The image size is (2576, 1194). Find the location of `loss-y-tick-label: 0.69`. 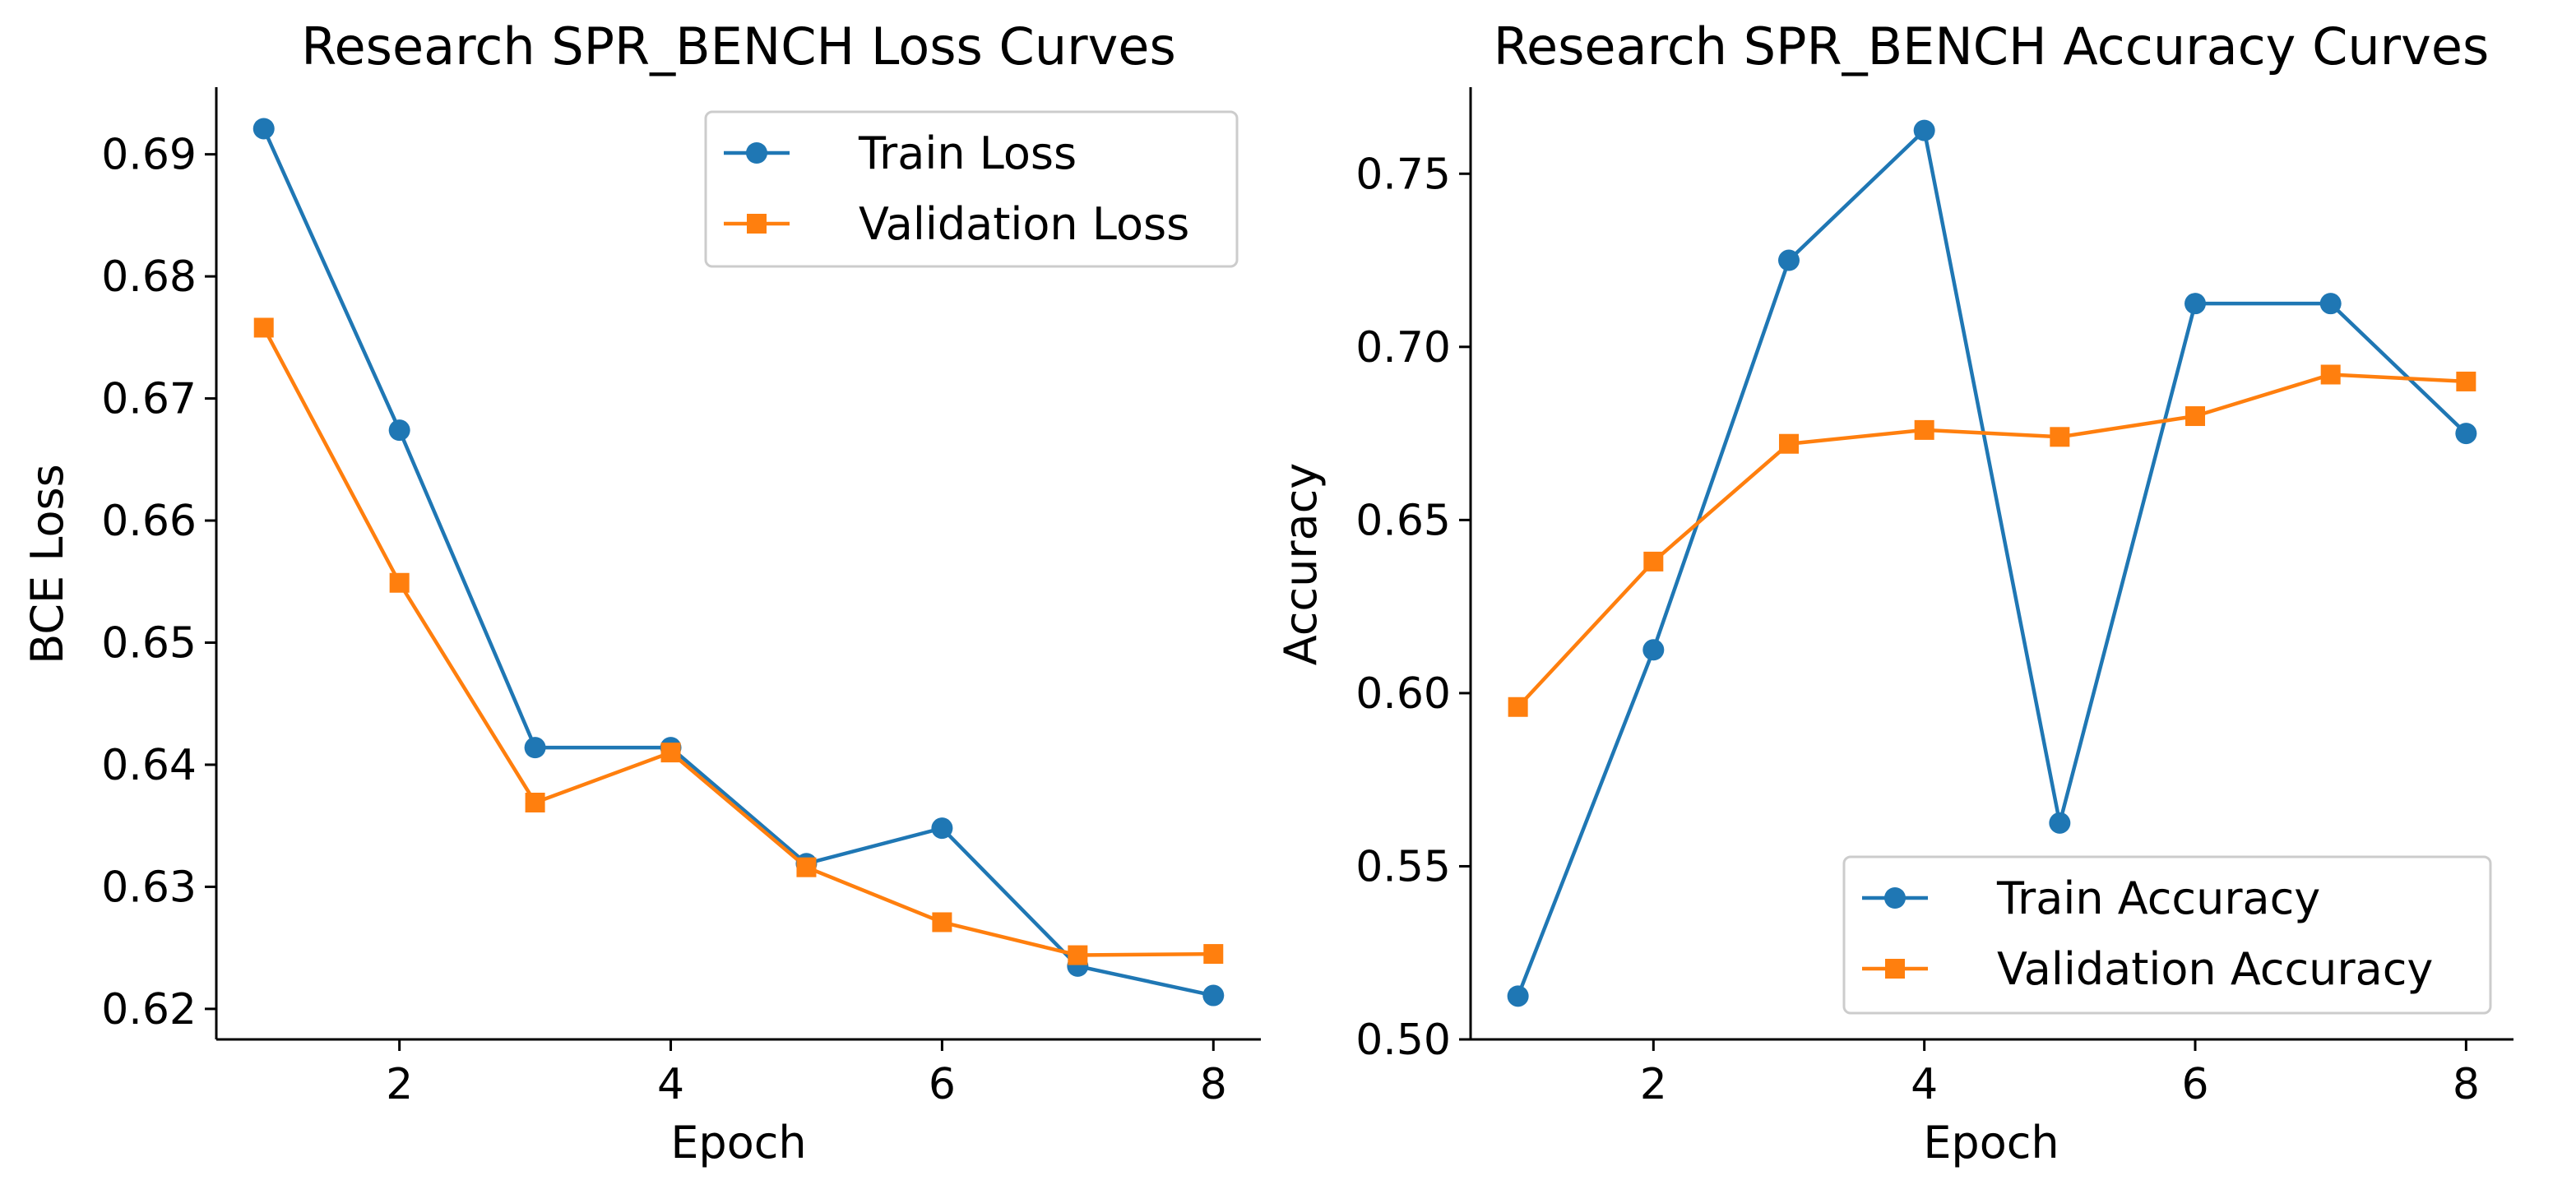

loss-y-tick-label: 0.69 is located at coordinates (149, 155).